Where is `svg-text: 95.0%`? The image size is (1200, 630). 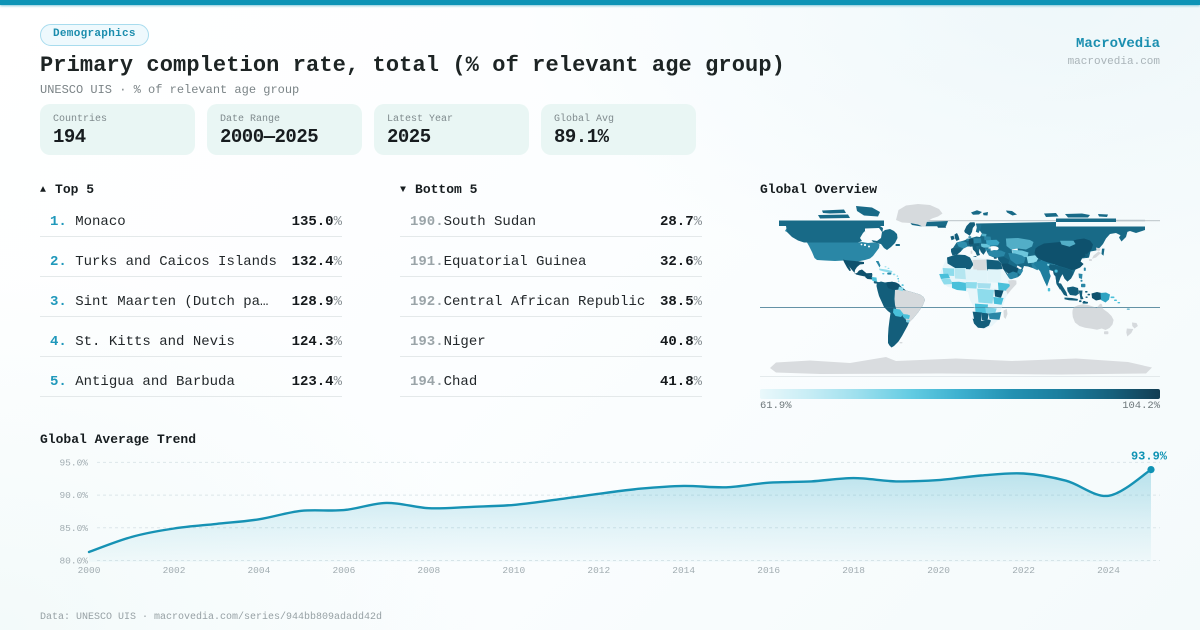
svg-text: 95.0% is located at coordinates (73, 462).